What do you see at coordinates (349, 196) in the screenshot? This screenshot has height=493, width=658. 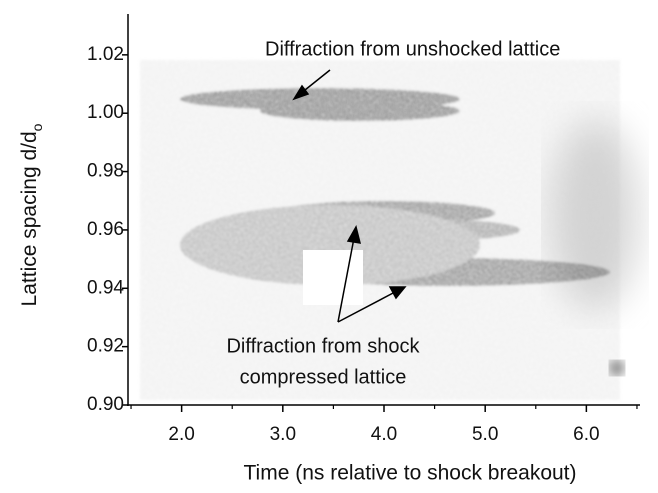 I see `arrows` at bounding box center [349, 196].